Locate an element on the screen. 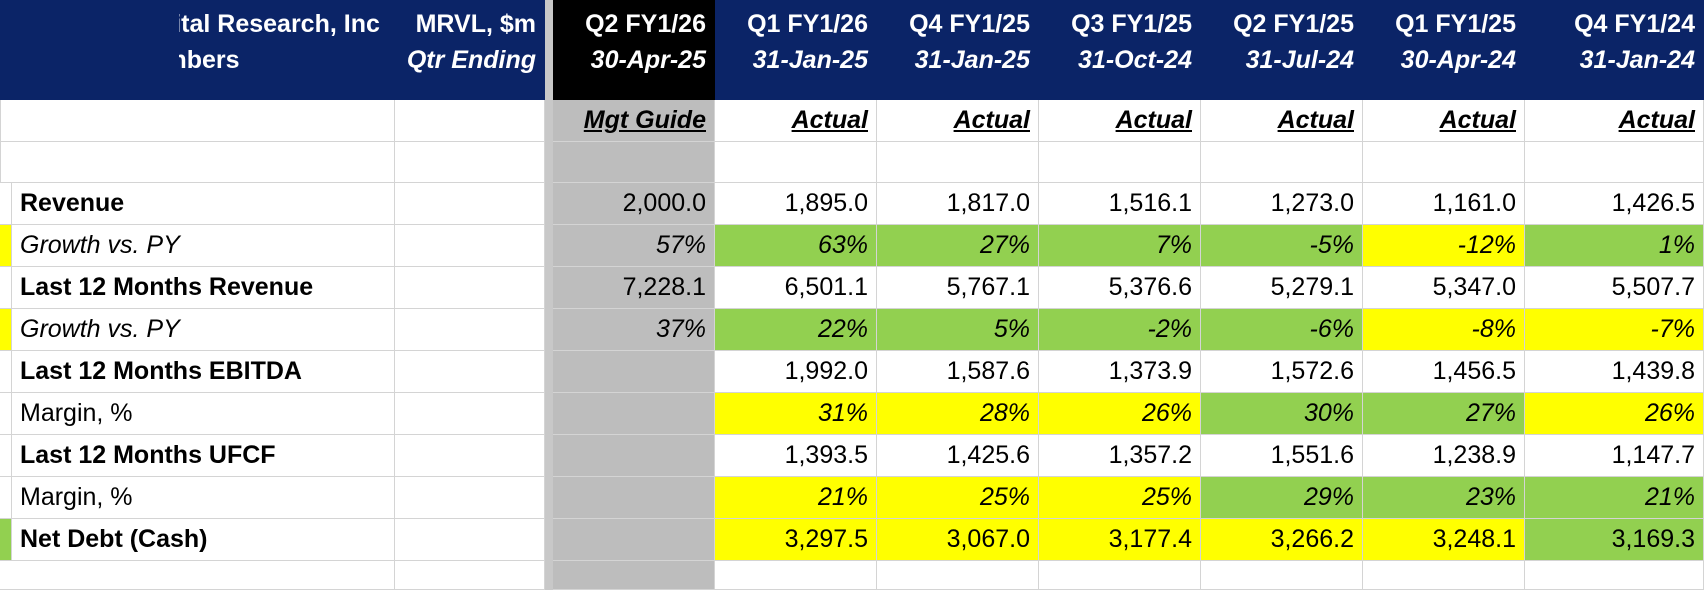 This screenshot has width=1704, height=590. header-qtr-ending: Qtr Ending is located at coordinates (470, 71).